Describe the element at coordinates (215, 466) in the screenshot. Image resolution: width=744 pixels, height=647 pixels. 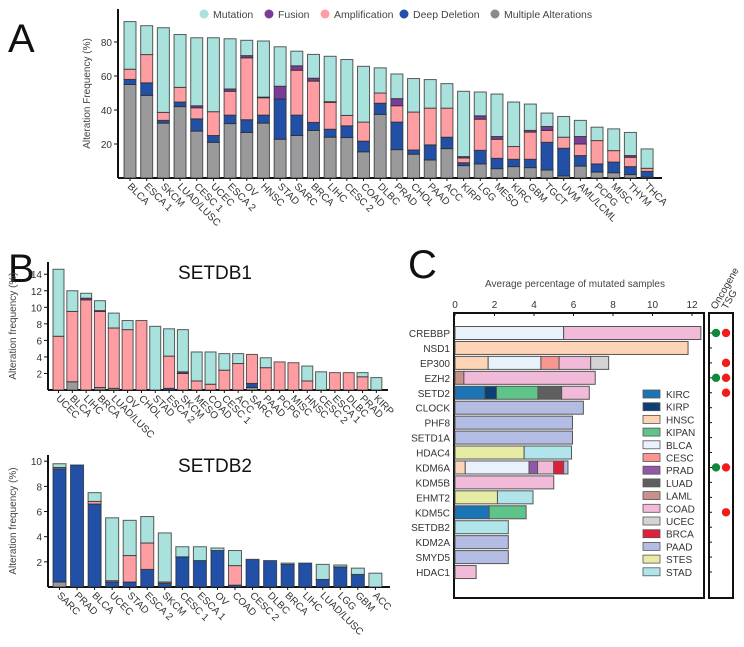
I see `setdb2-title: SETDB2` at that location.